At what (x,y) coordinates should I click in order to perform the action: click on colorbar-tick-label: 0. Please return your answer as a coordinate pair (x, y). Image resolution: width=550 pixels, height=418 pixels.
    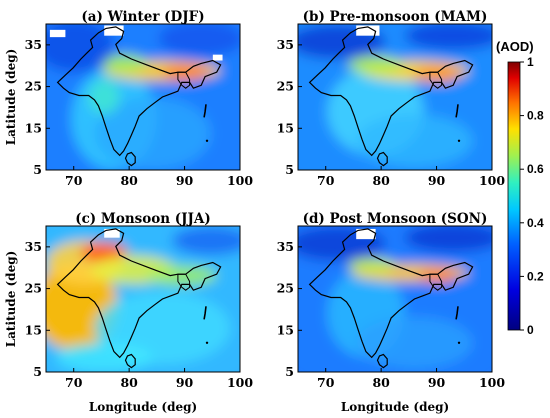
    Looking at the image, I should click on (530, 330).